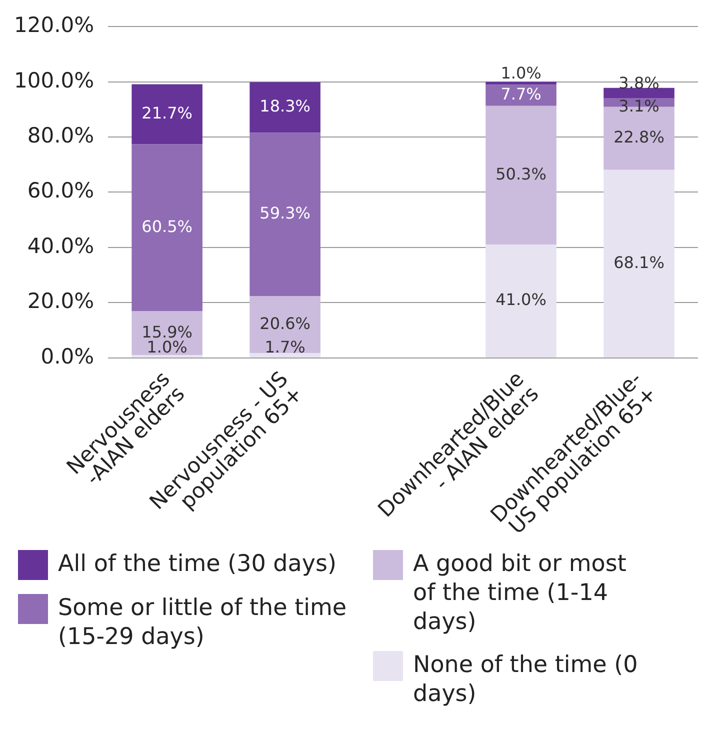  What do you see at coordinates (639, 82) in the screenshot?
I see `data-label: 3.8%` at bounding box center [639, 82].